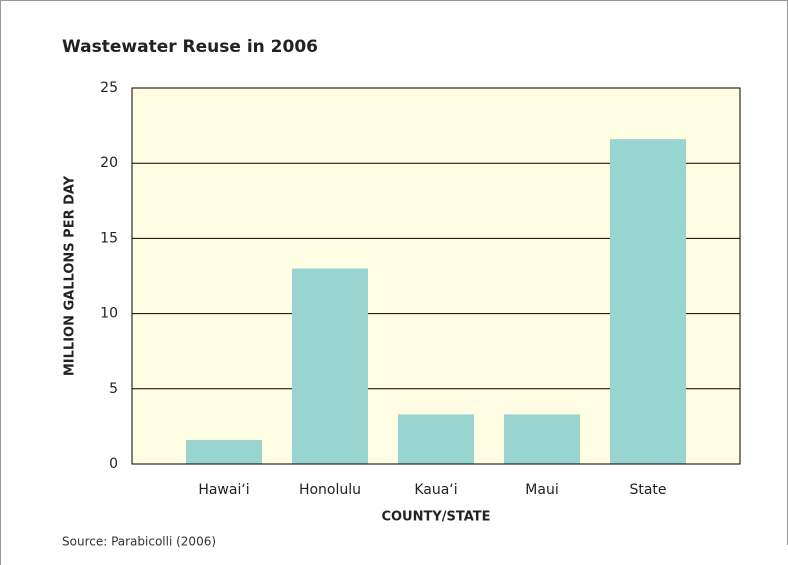 Image resolution: width=788 pixels, height=565 pixels. What do you see at coordinates (223, 490) in the screenshot?
I see `x-tick-label: Hawai‘i` at bounding box center [223, 490].